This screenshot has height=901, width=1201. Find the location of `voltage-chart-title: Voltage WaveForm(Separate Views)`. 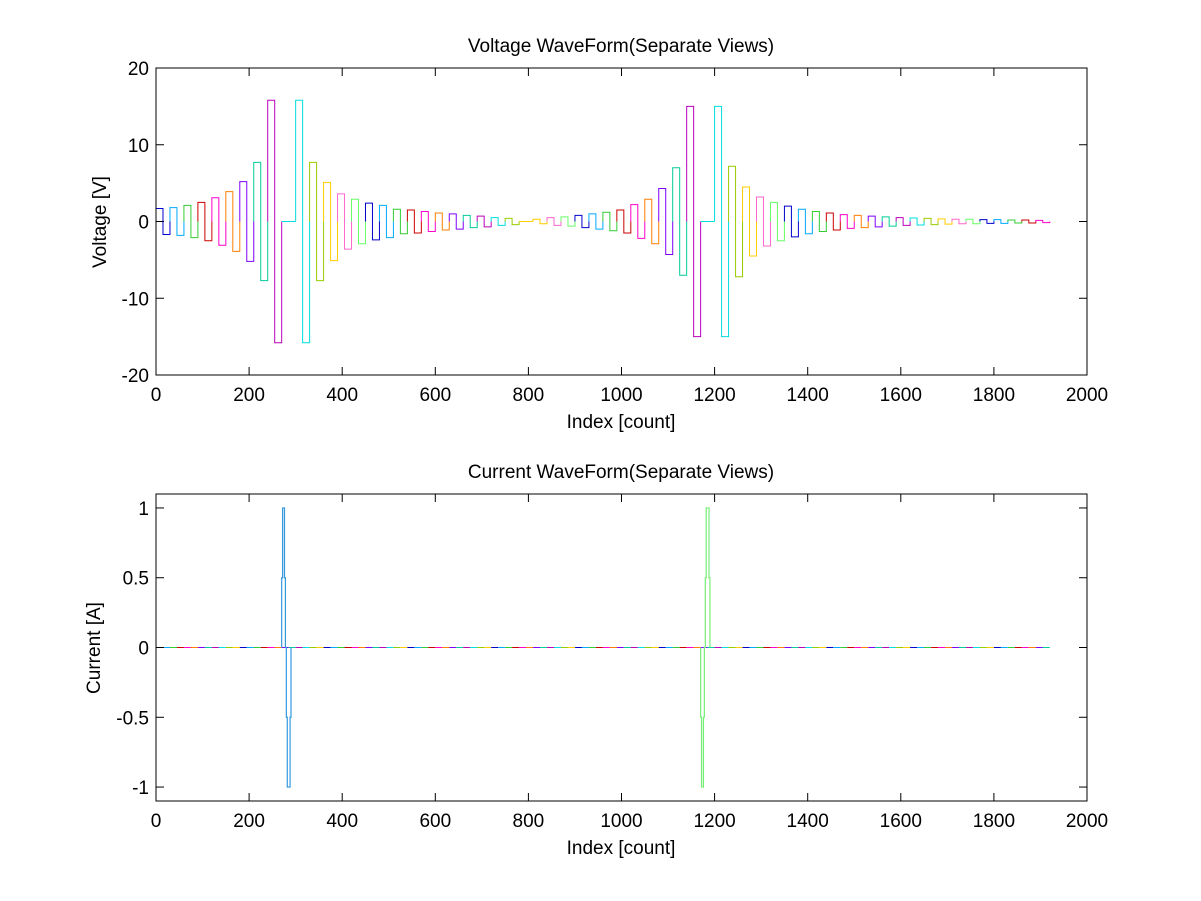

voltage-chart-title: Voltage WaveForm(Separate Views) is located at coordinates (621, 46).